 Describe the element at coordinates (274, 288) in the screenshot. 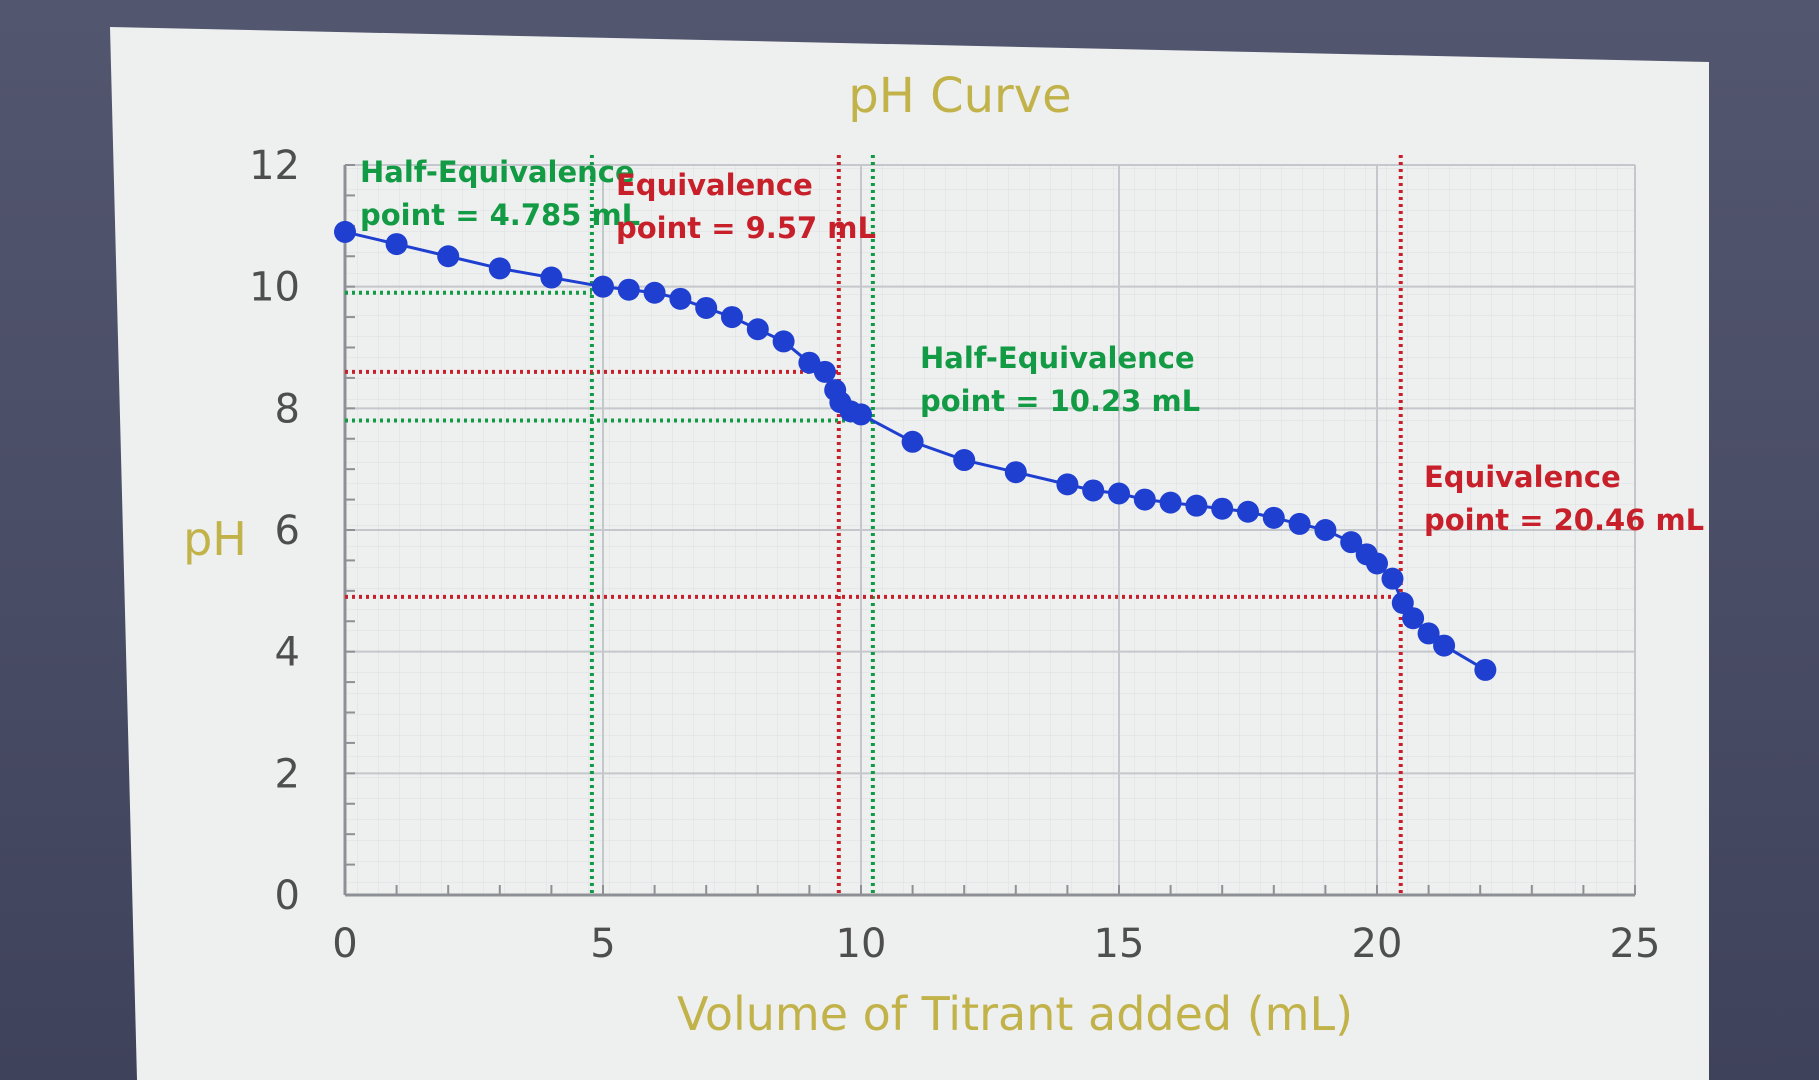

I see `y-tick-label: 10` at that location.